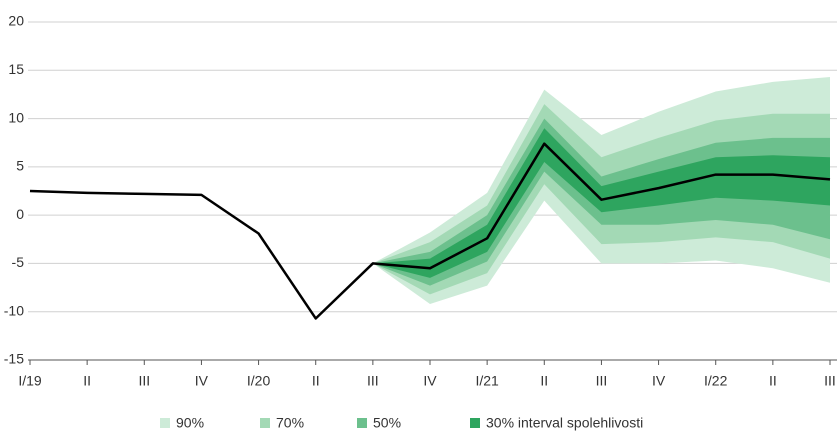  Describe the element at coordinates (716, 381) in the screenshot. I see `x-tick-label: I/22` at that location.